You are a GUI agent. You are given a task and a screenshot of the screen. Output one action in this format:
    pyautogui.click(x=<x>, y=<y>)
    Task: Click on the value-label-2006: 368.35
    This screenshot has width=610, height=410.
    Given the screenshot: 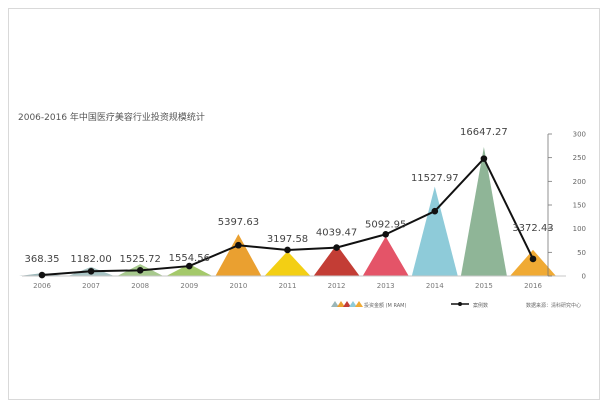 What is the action you would take?
    pyautogui.click(x=42, y=259)
    